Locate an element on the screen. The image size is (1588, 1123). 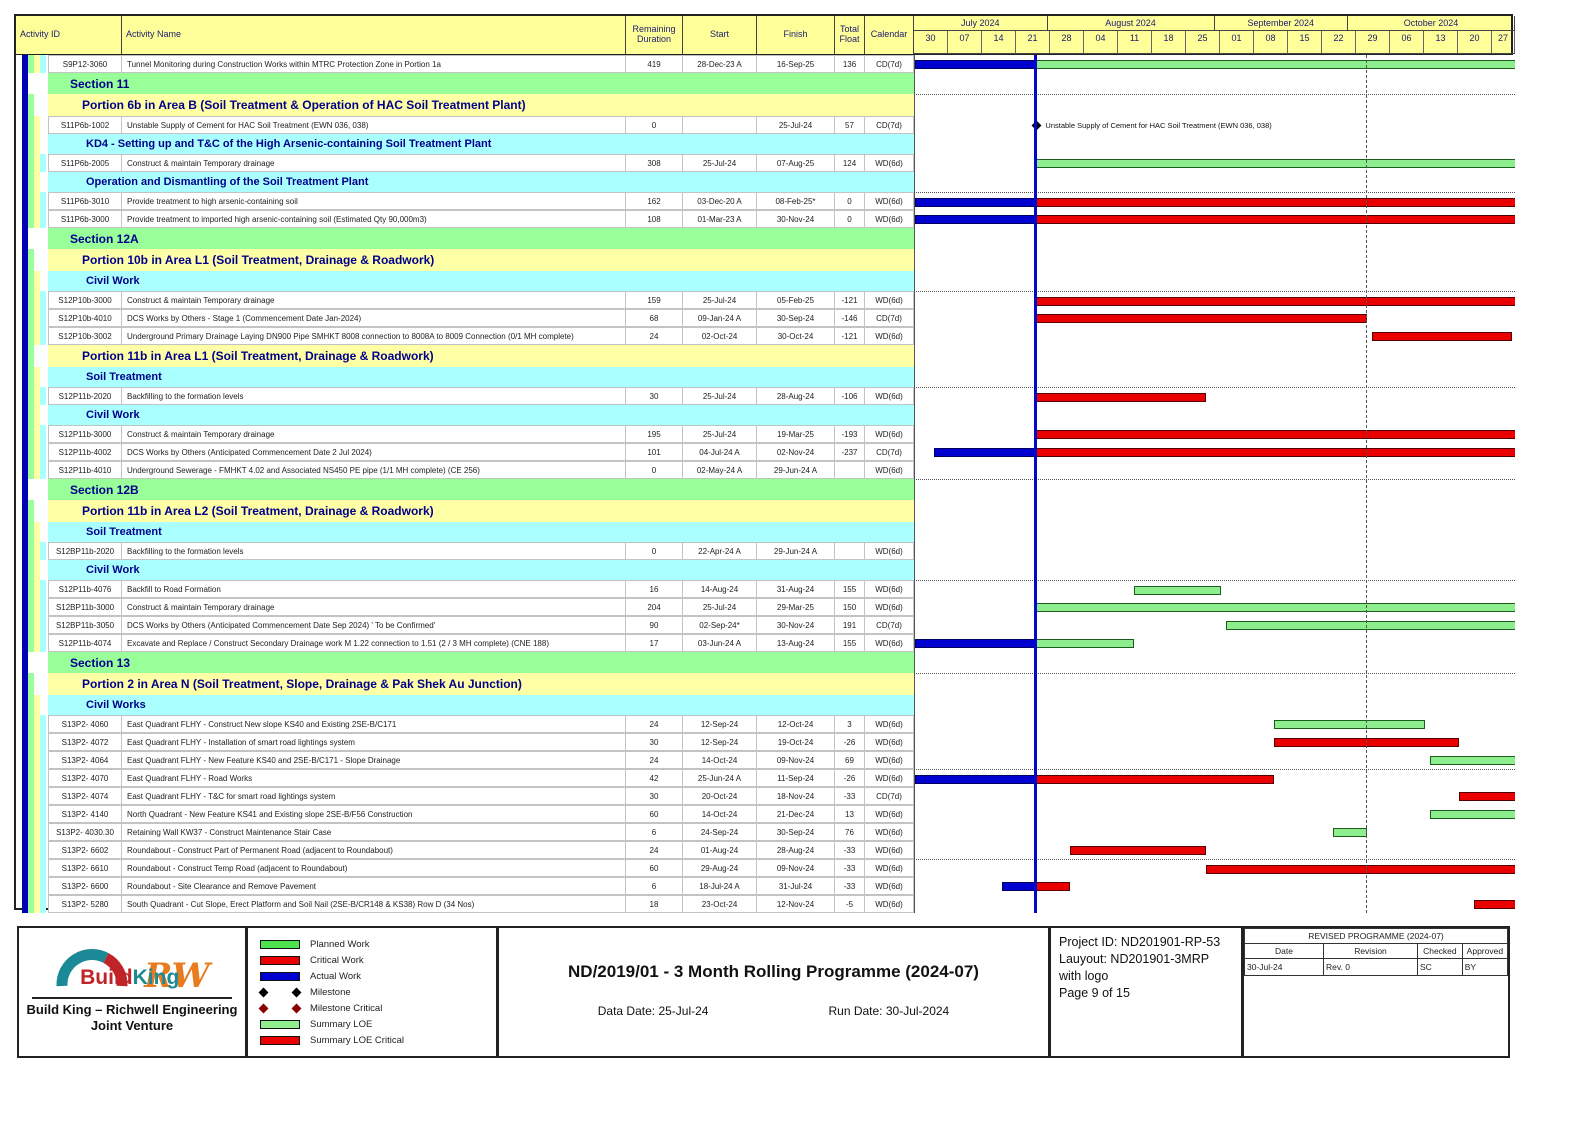
group-row: Civil Works is located at coordinates (765, 705).